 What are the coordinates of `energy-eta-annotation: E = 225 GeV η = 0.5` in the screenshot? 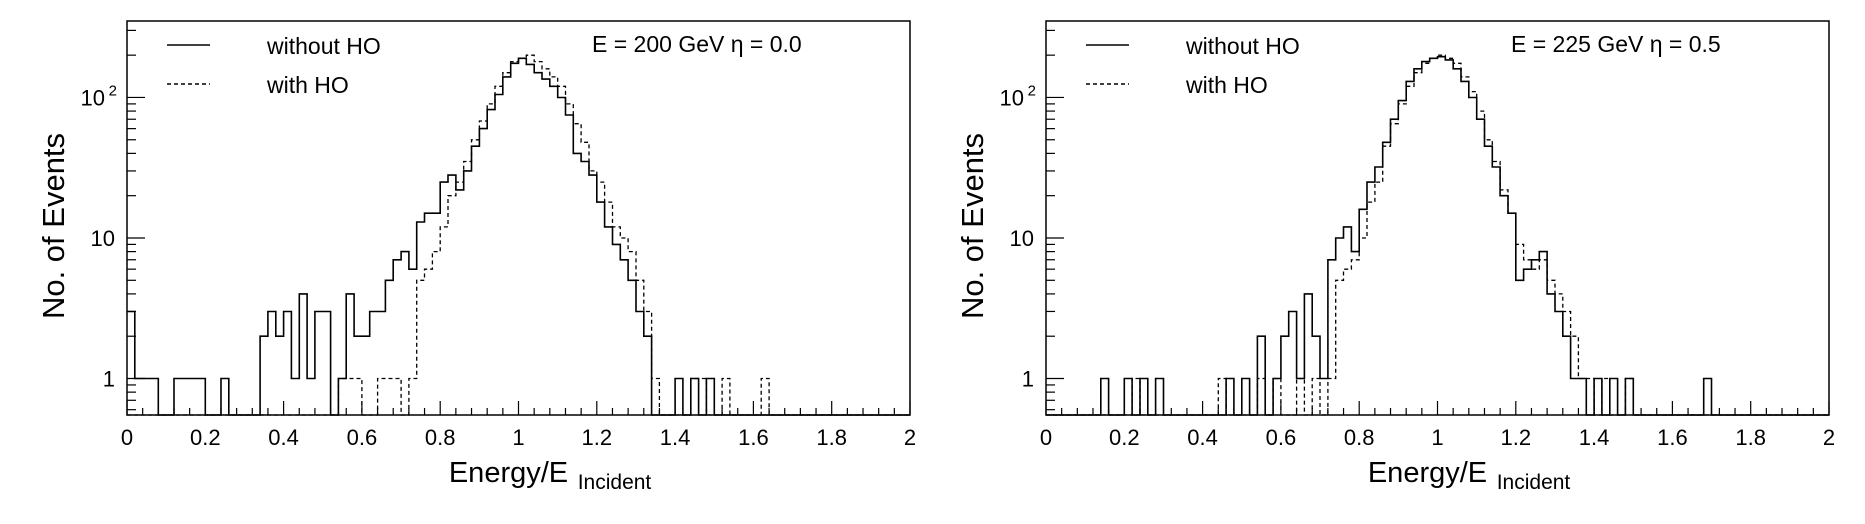 It's located at (1616, 44).